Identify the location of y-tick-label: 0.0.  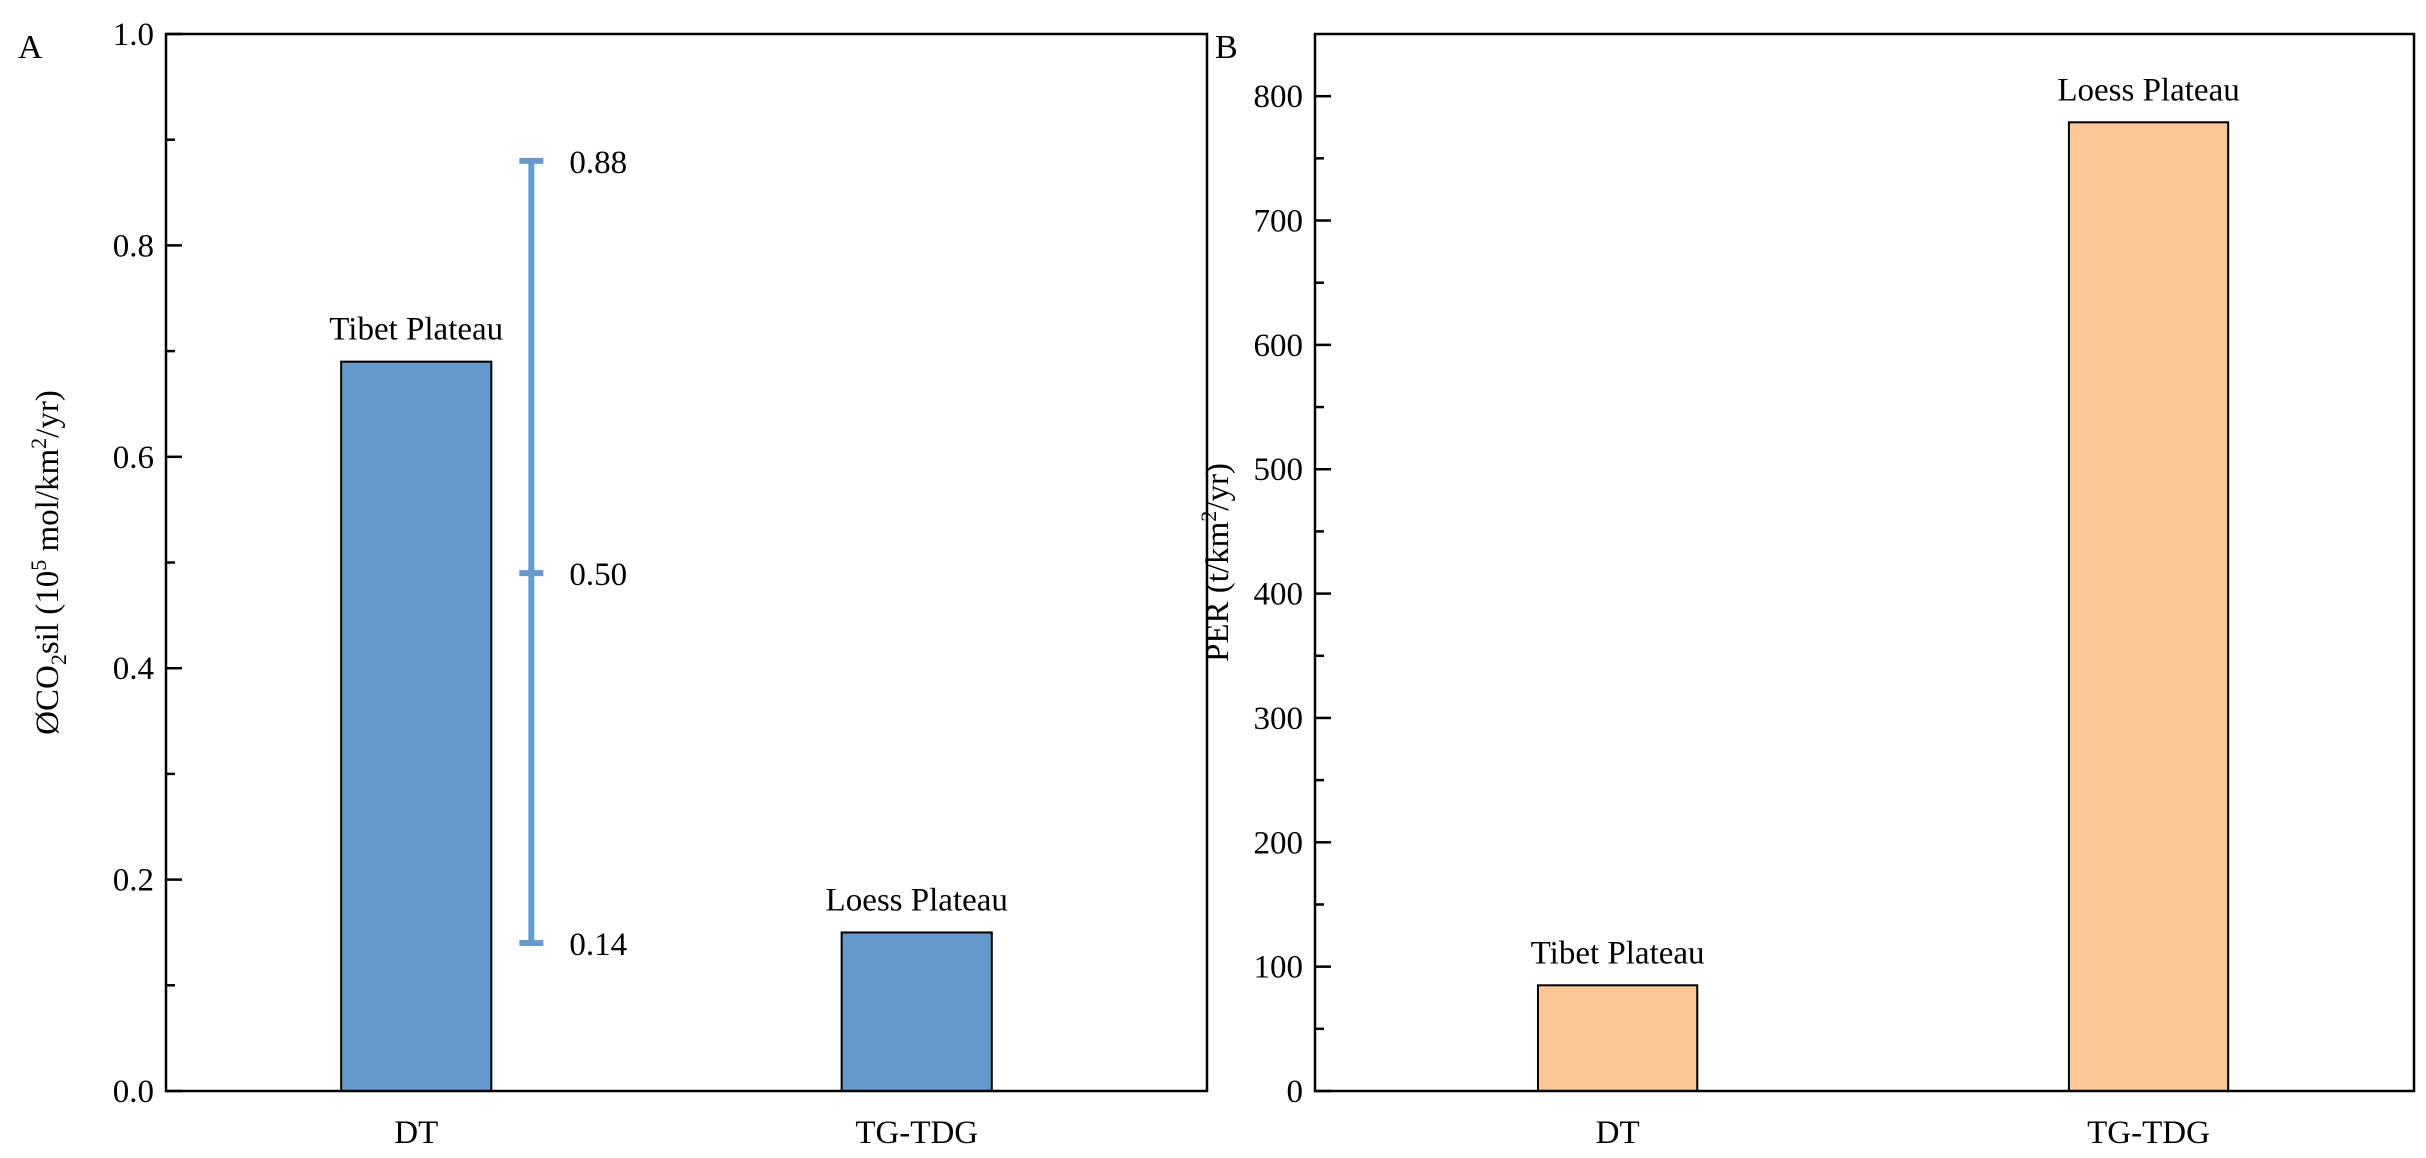
(133, 1092).